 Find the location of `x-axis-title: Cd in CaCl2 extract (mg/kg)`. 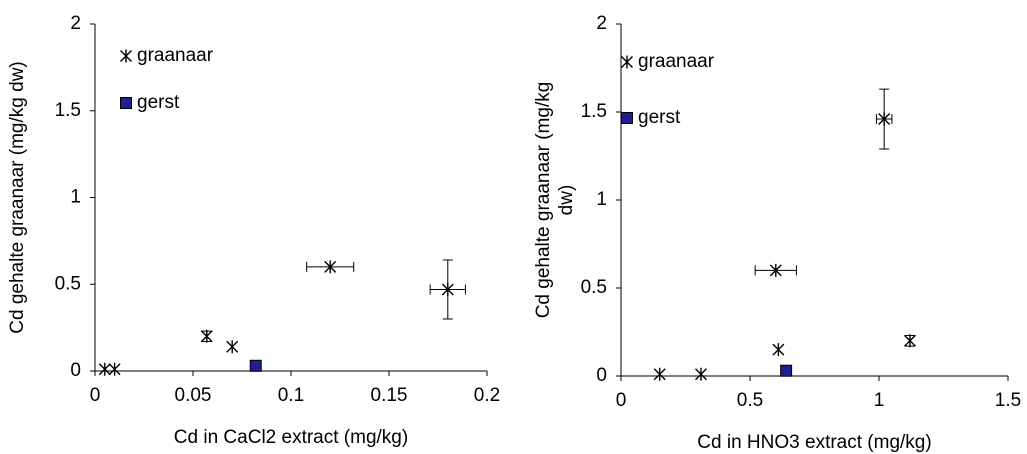

x-axis-title: Cd in CaCl2 extract (mg/kg) is located at coordinates (291, 437).